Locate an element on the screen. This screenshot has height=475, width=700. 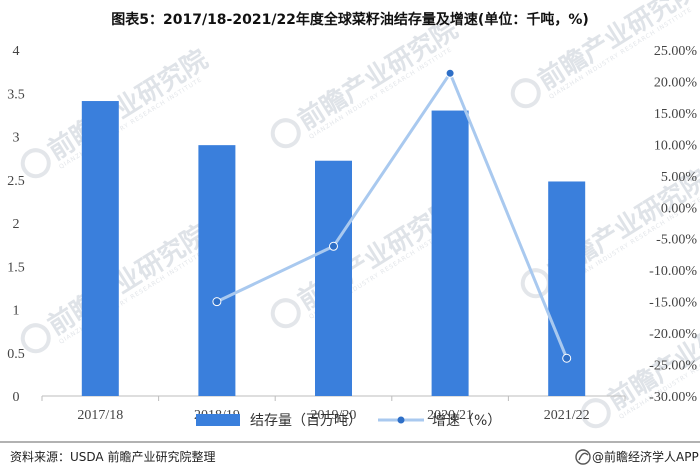
left-tick-label: 2.5 is located at coordinates (16, 181).